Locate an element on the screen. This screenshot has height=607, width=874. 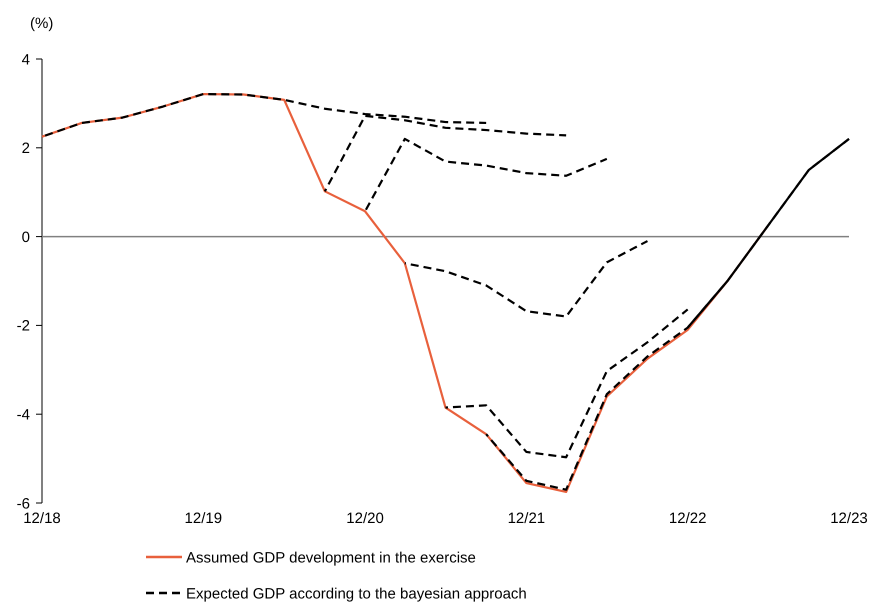
y-tick-label: 0 is located at coordinates (26, 237).